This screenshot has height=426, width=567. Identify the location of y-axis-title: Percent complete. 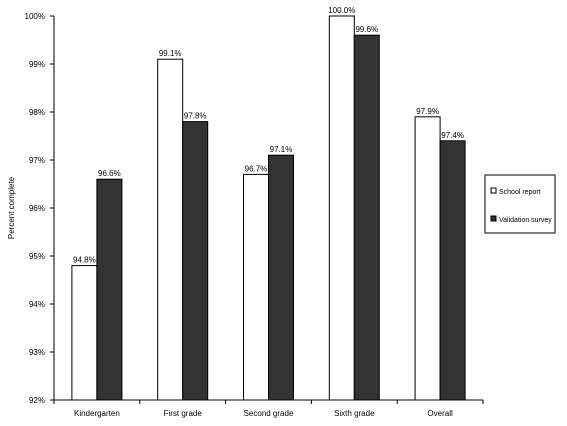
(11, 207).